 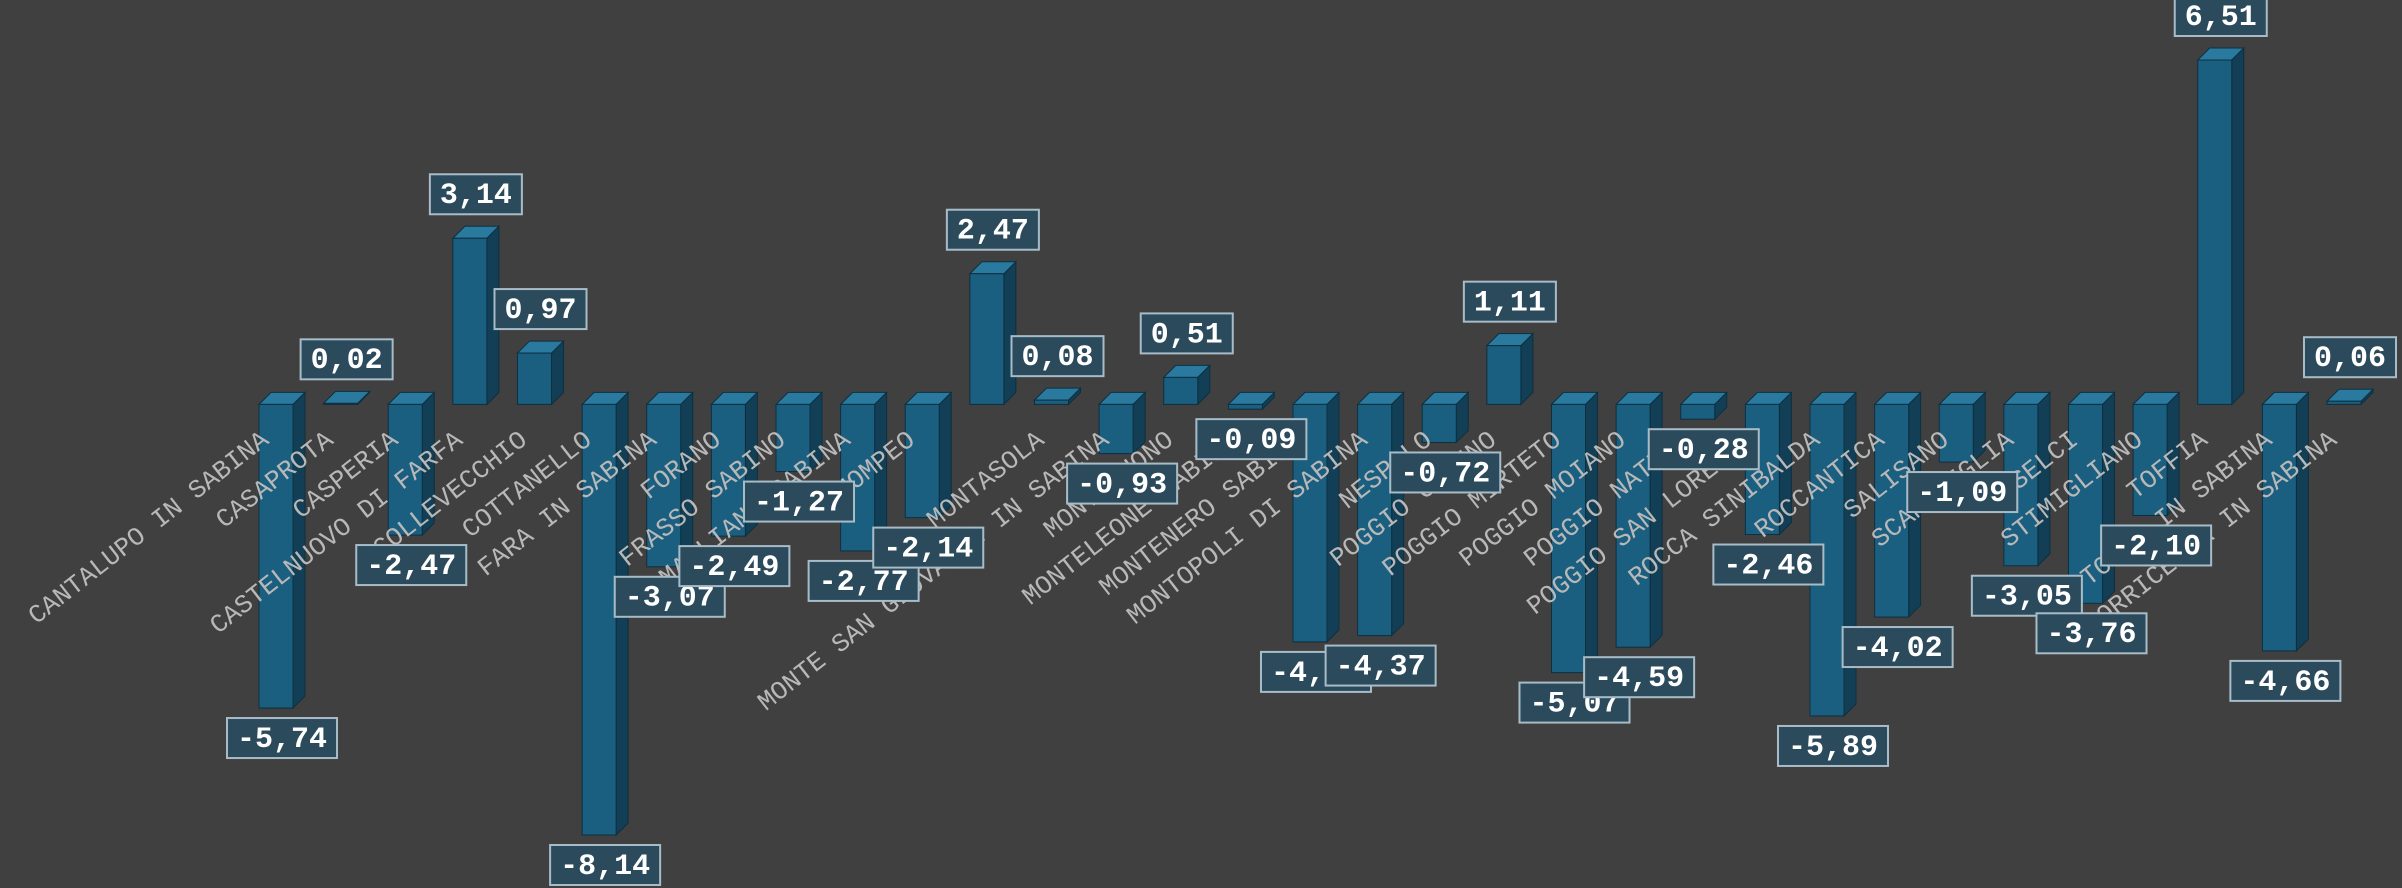 I want to click on value-label-text: -3,07, so click(x=670, y=599).